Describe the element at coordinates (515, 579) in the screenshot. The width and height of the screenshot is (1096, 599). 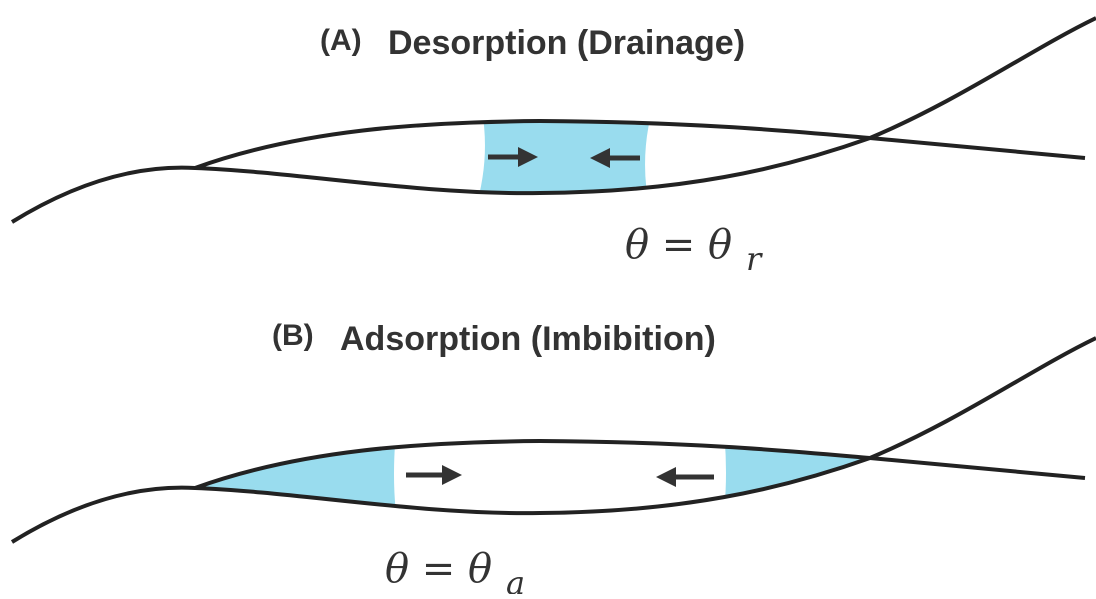
I see `subscript: a` at that location.